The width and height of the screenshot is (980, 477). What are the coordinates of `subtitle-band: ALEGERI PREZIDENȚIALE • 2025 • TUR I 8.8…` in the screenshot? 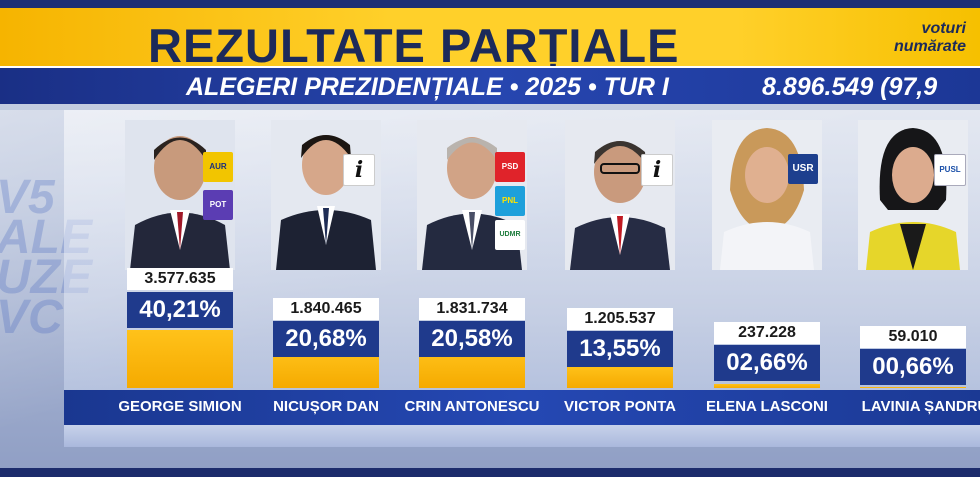 It's located at (490, 85).